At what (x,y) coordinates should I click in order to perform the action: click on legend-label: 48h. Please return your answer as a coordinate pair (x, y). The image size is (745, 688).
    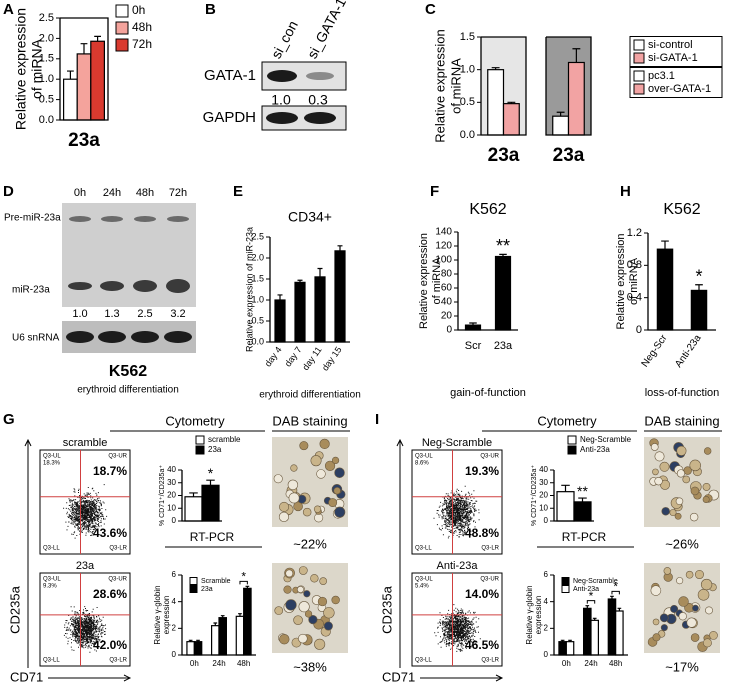
    Looking at the image, I should click on (142, 27).